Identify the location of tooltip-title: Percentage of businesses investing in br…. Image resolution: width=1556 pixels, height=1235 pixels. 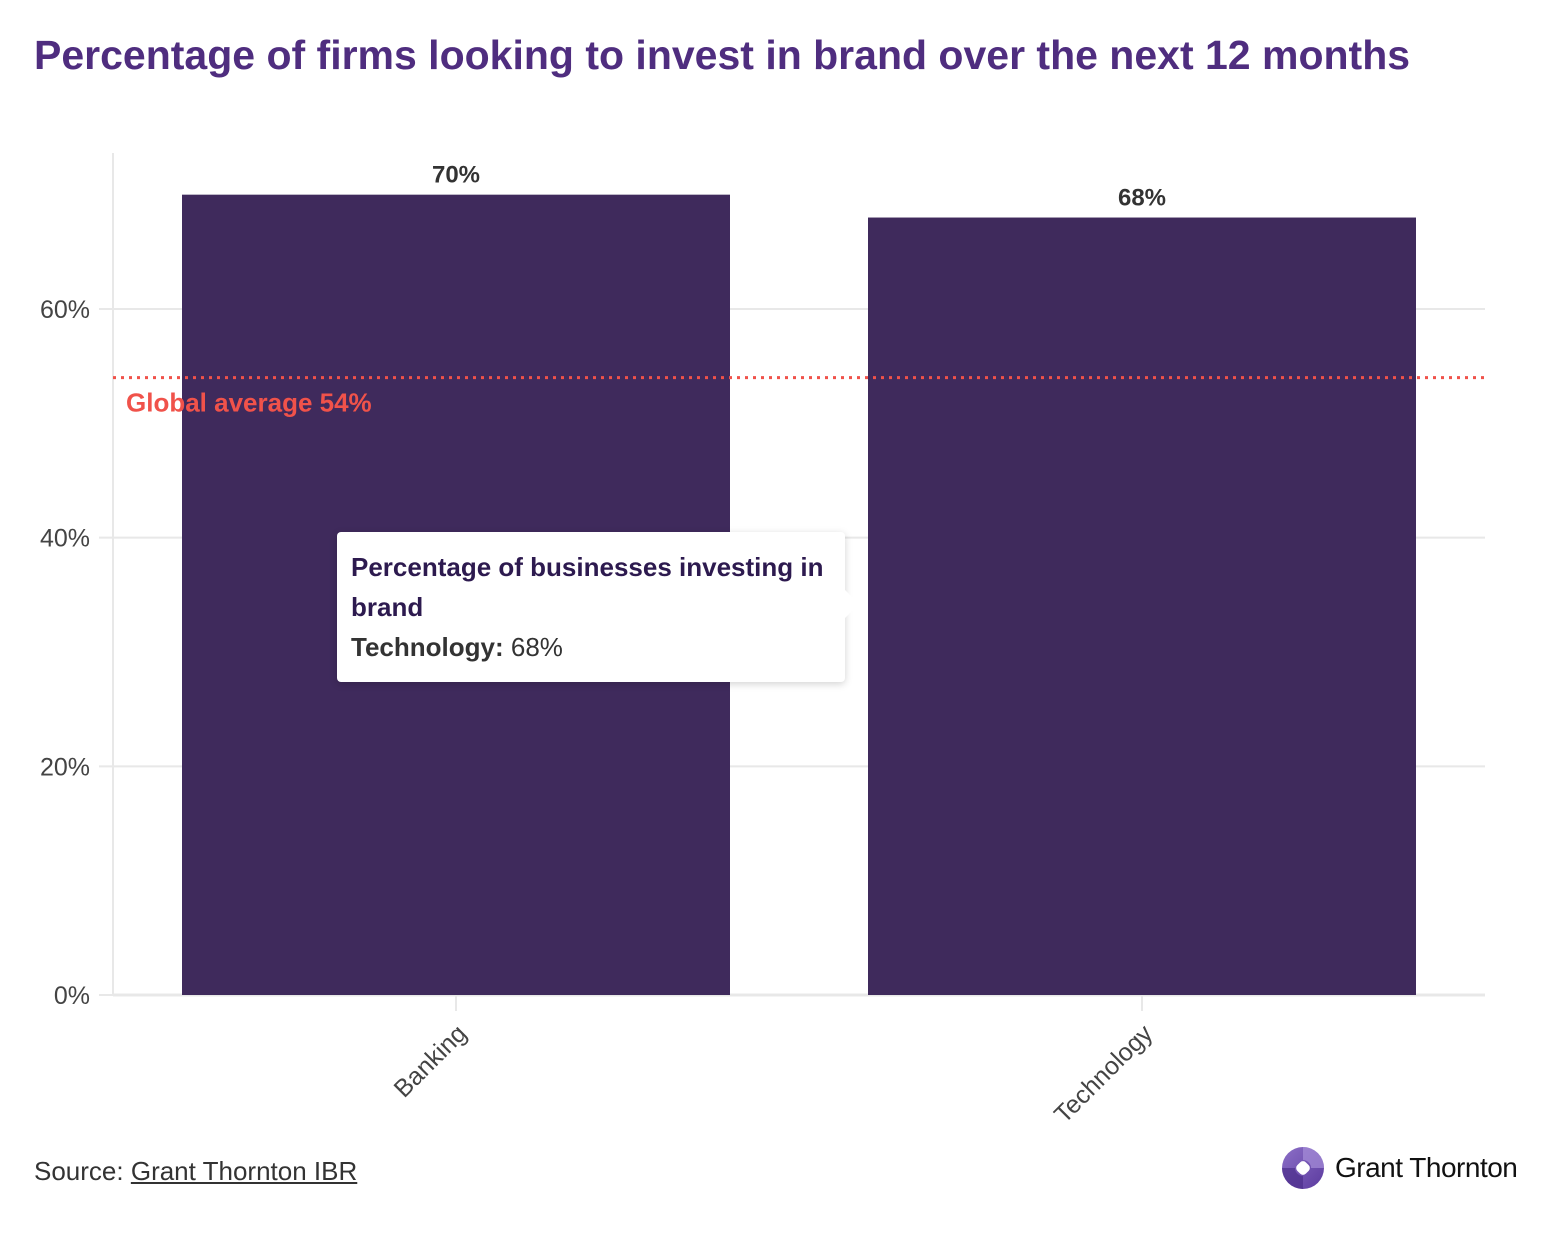
(587, 587).